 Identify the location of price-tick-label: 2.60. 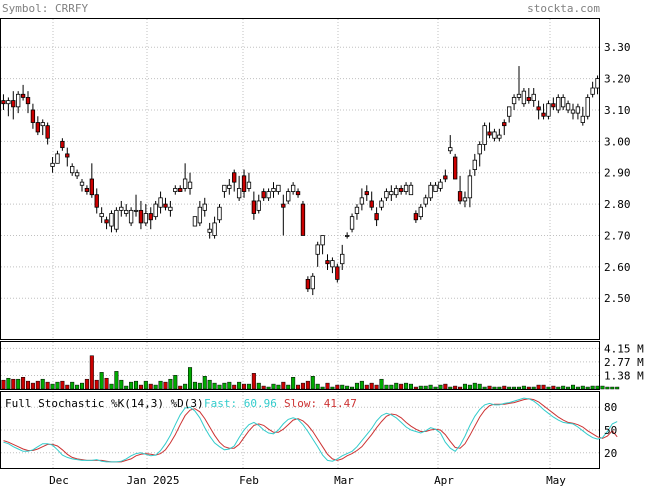
(617, 267).